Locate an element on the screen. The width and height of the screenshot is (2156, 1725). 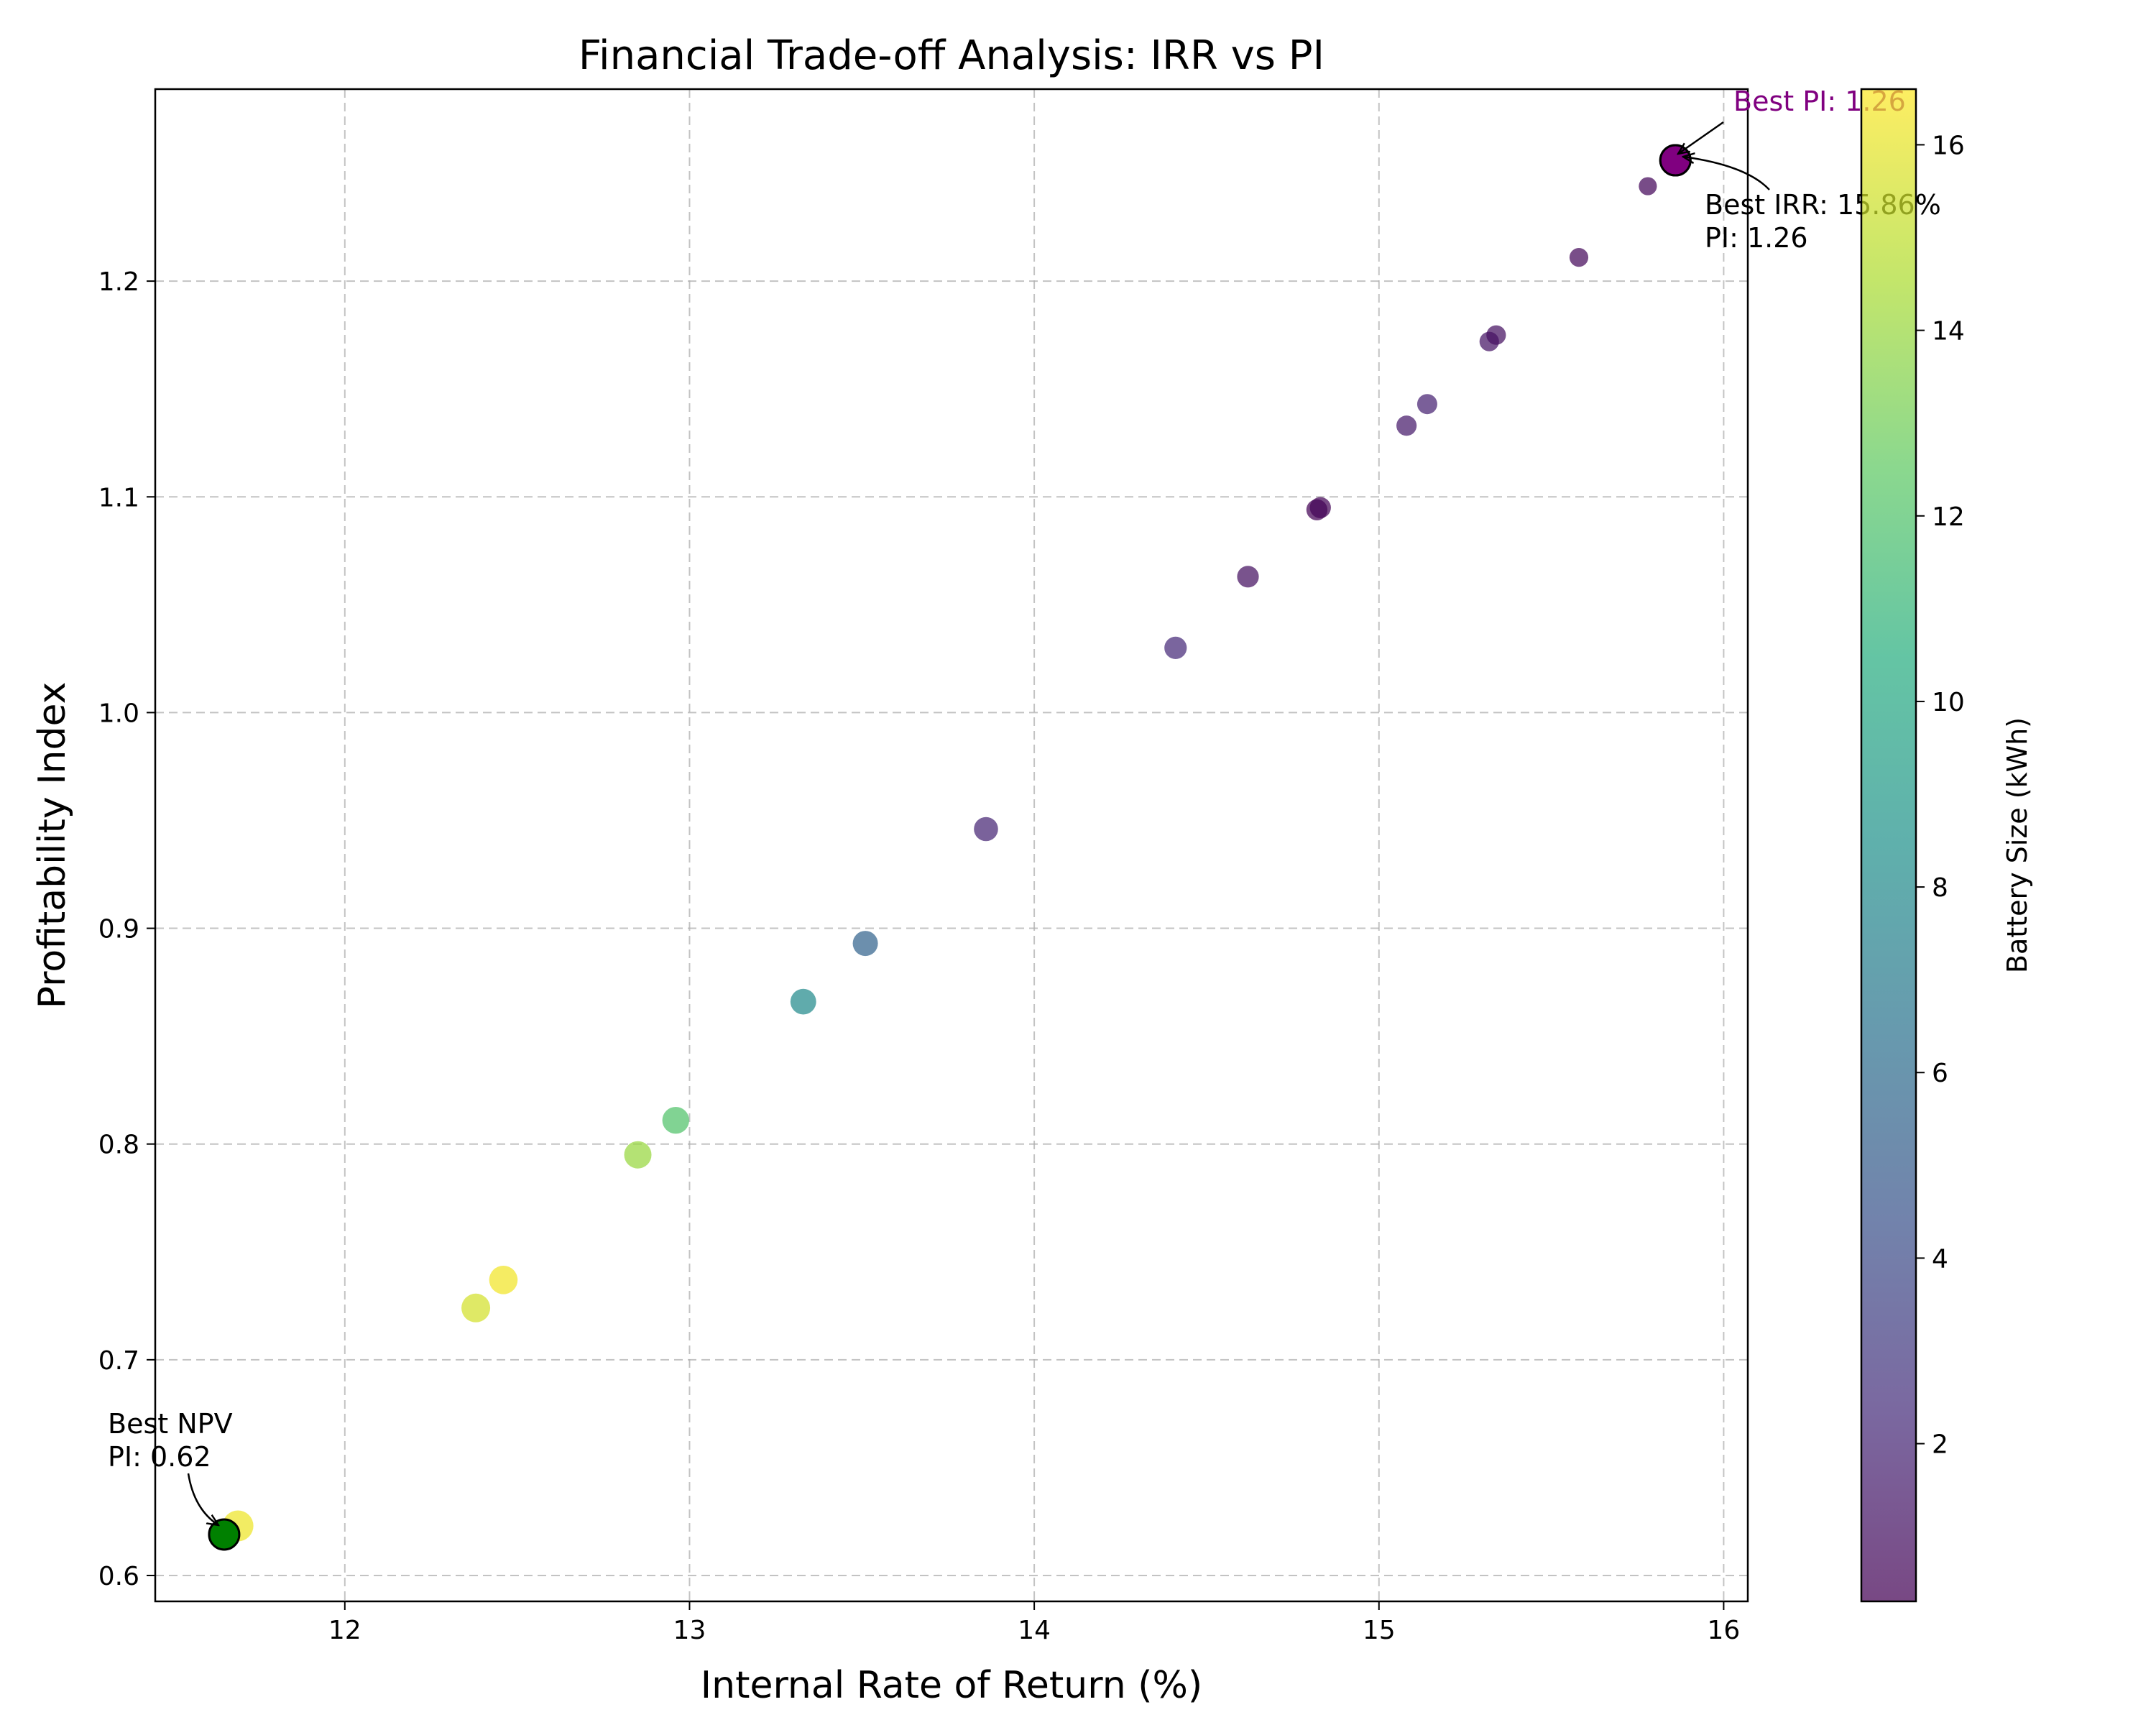
y-tick-label: 1.1 is located at coordinates (118, 497).